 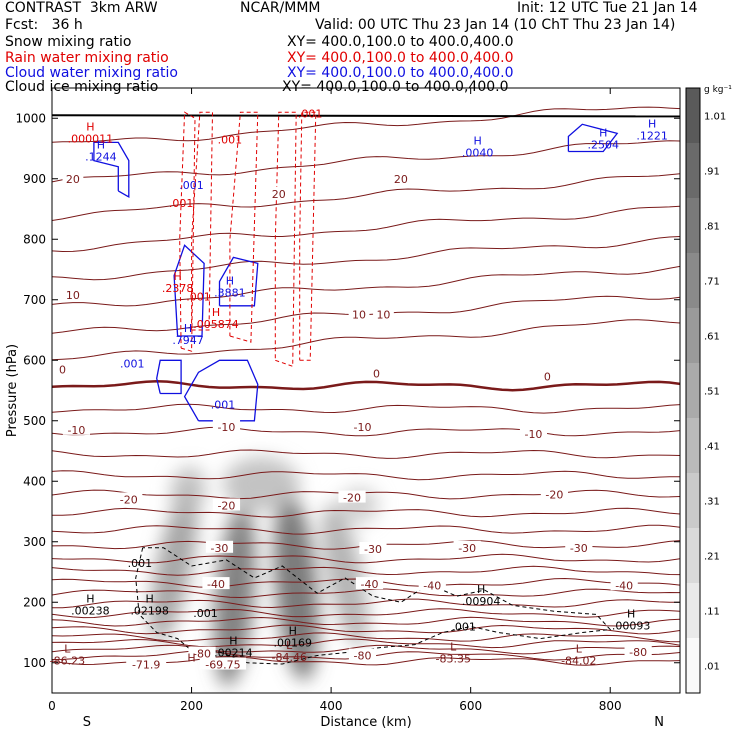 What do you see at coordinates (652, 135) in the screenshot?
I see `extremum-value: .1221` at bounding box center [652, 135].